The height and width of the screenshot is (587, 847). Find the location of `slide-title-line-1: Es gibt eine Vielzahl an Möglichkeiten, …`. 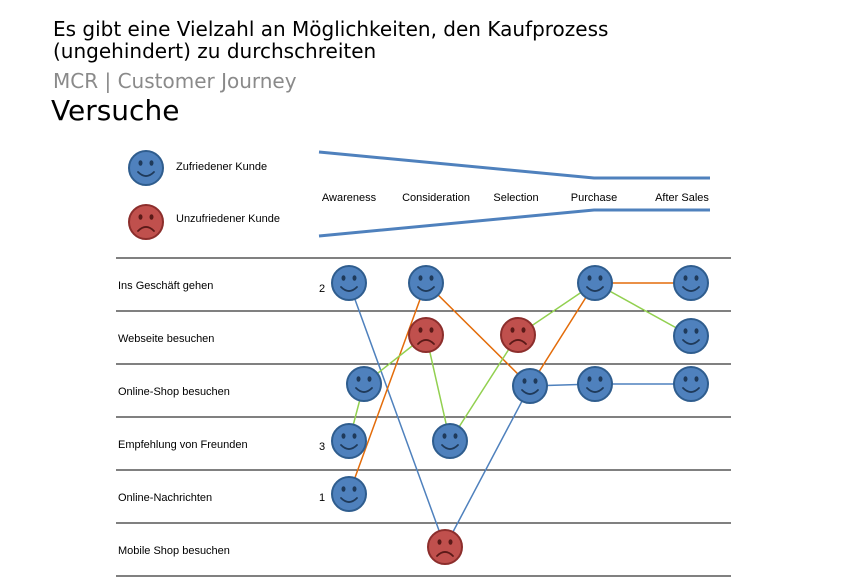

slide-title-line-1: Es gibt eine Vielzahl an Möglichkeiten, … is located at coordinates (331, 29).